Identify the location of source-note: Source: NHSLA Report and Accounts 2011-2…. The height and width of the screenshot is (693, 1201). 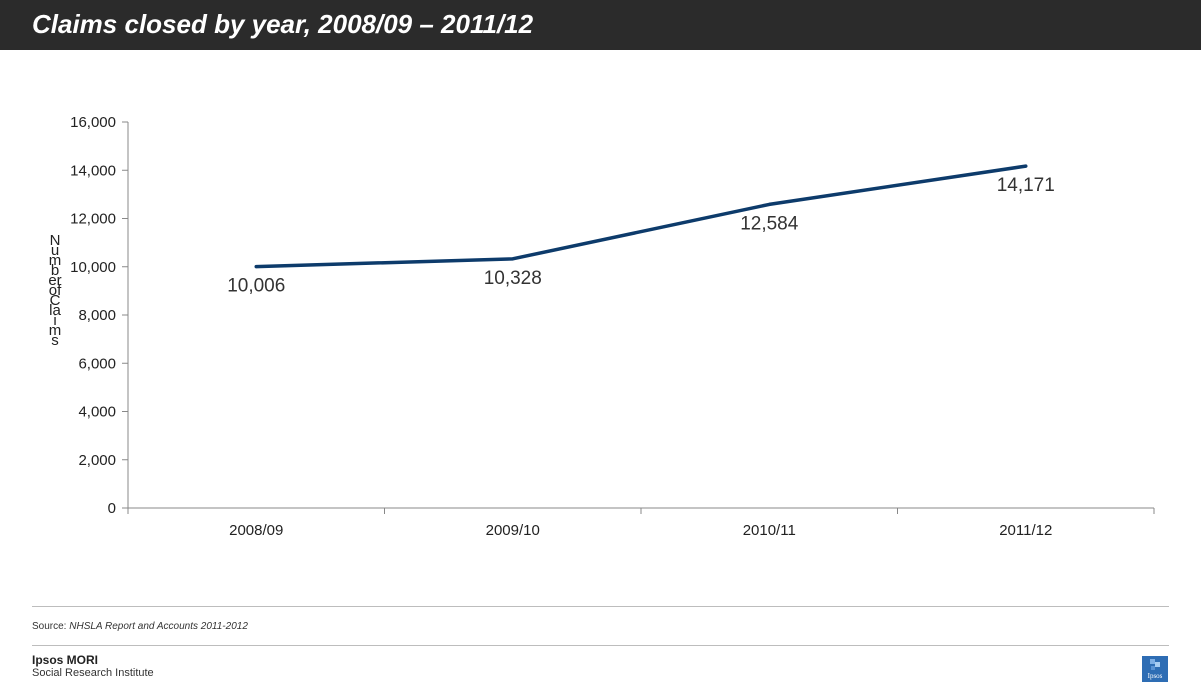
(140, 626).